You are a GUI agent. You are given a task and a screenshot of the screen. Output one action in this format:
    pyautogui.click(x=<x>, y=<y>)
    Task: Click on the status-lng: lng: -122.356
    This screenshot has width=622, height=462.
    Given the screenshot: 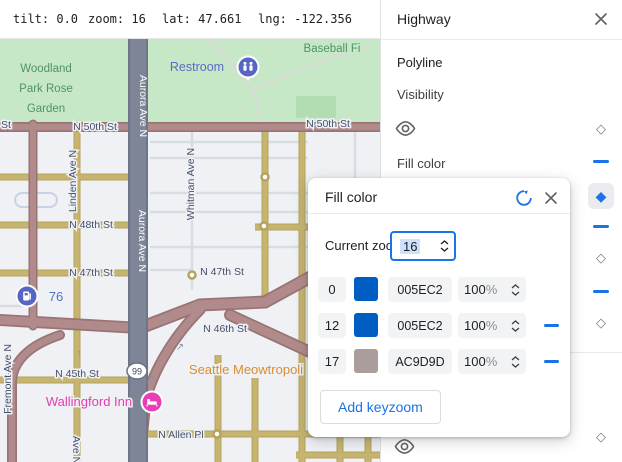 What is the action you would take?
    pyautogui.click(x=305, y=19)
    